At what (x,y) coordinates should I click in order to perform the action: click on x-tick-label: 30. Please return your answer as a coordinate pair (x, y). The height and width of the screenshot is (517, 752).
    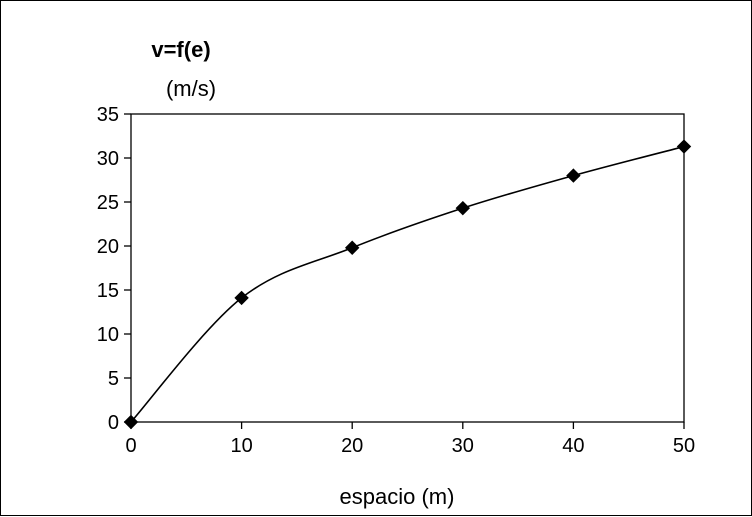
    Looking at the image, I should click on (463, 446).